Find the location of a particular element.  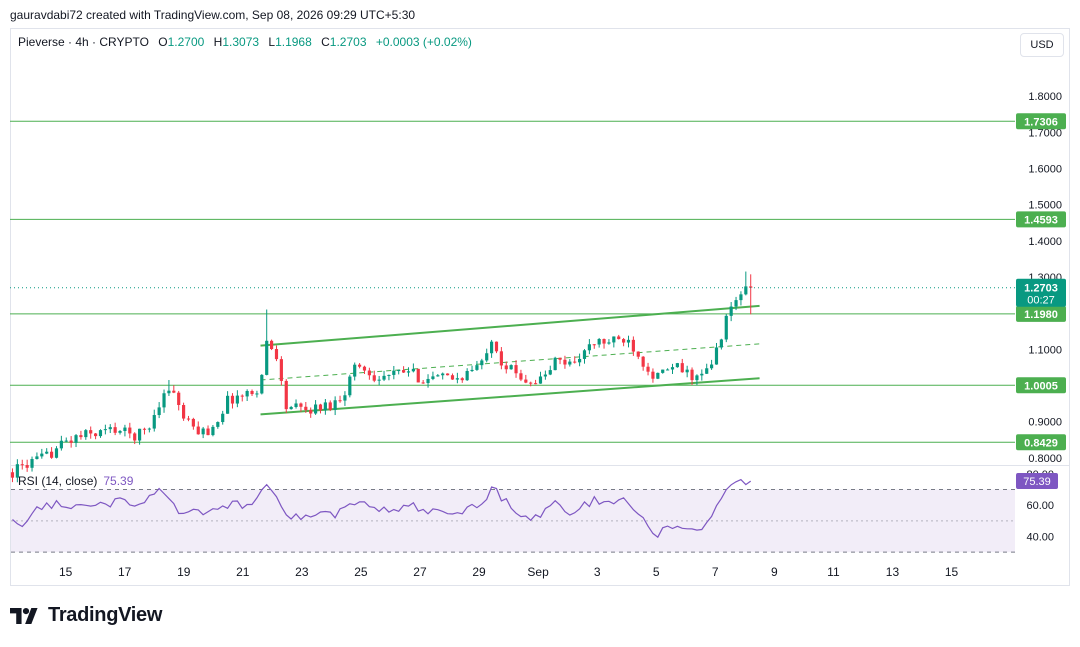

time-axis-tick: 11 is located at coordinates (833, 572).